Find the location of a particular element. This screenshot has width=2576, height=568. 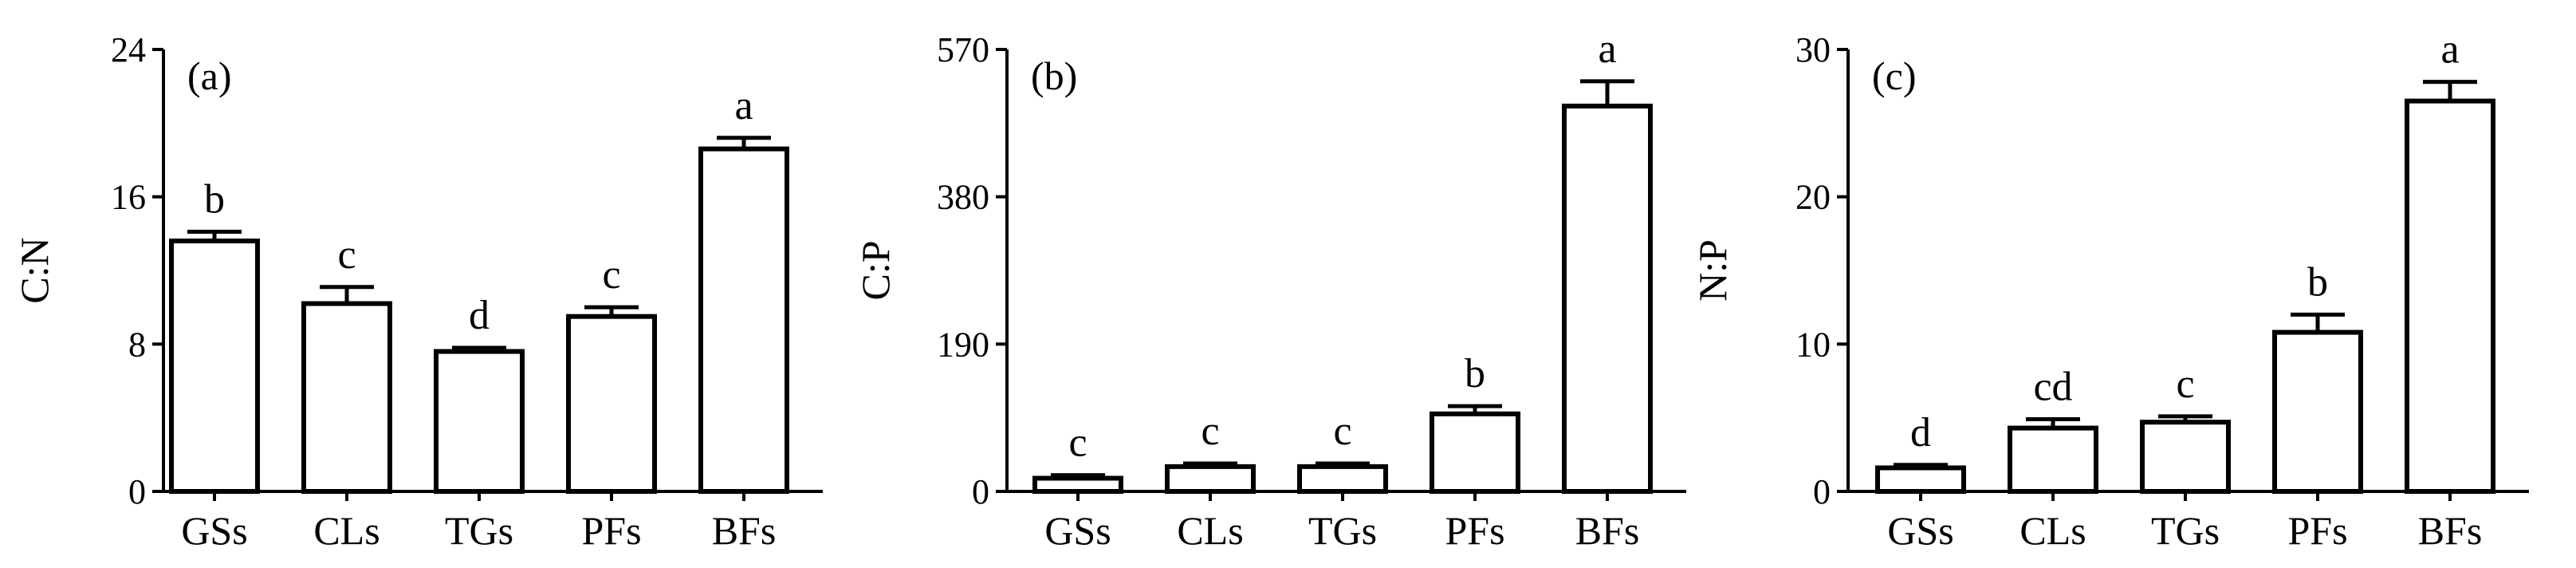

y-tick-label: 10 is located at coordinates (1813, 344).